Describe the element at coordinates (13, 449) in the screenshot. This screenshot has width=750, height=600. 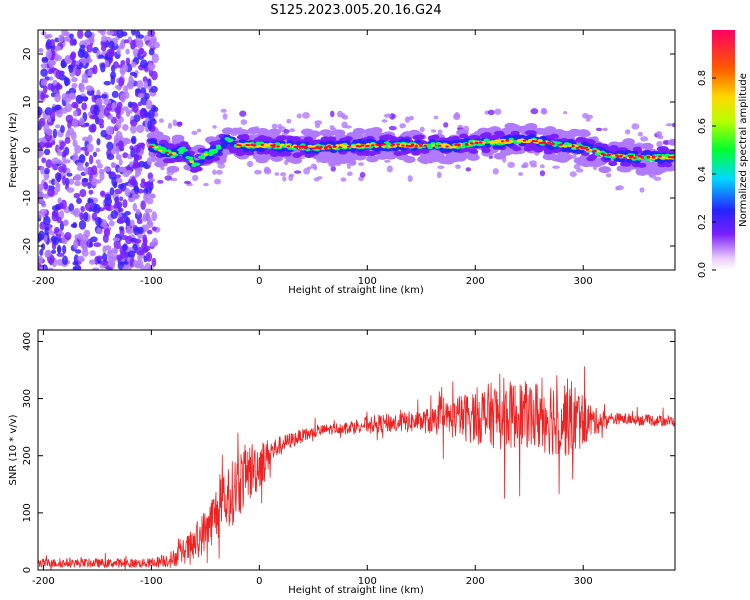
I see `snr-ylabel: SNR (10 * v/v)` at that location.